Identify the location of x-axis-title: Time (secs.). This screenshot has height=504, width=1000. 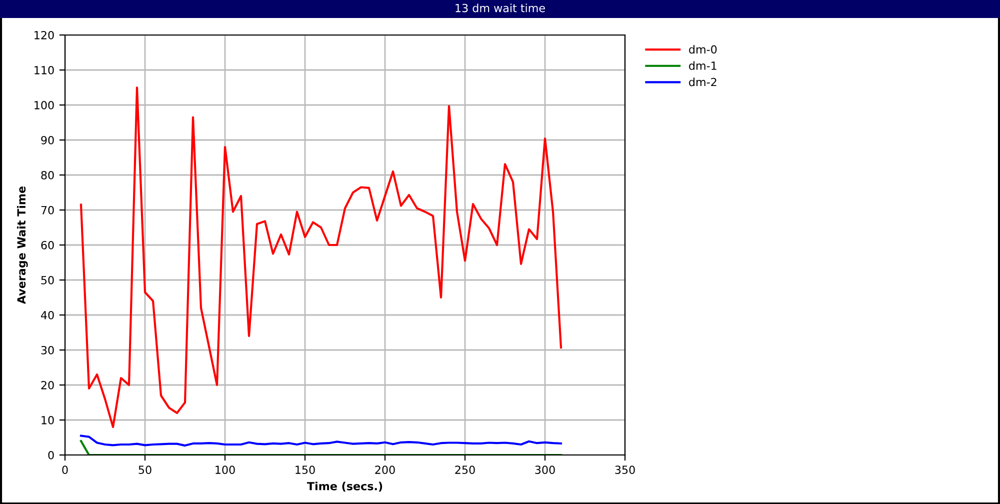
(344, 487).